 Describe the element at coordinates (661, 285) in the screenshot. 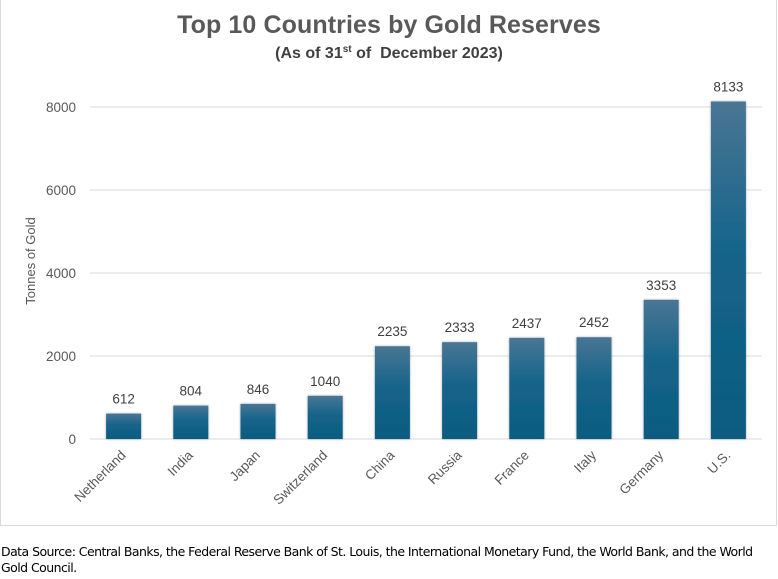

I see `data-label: 3353` at that location.